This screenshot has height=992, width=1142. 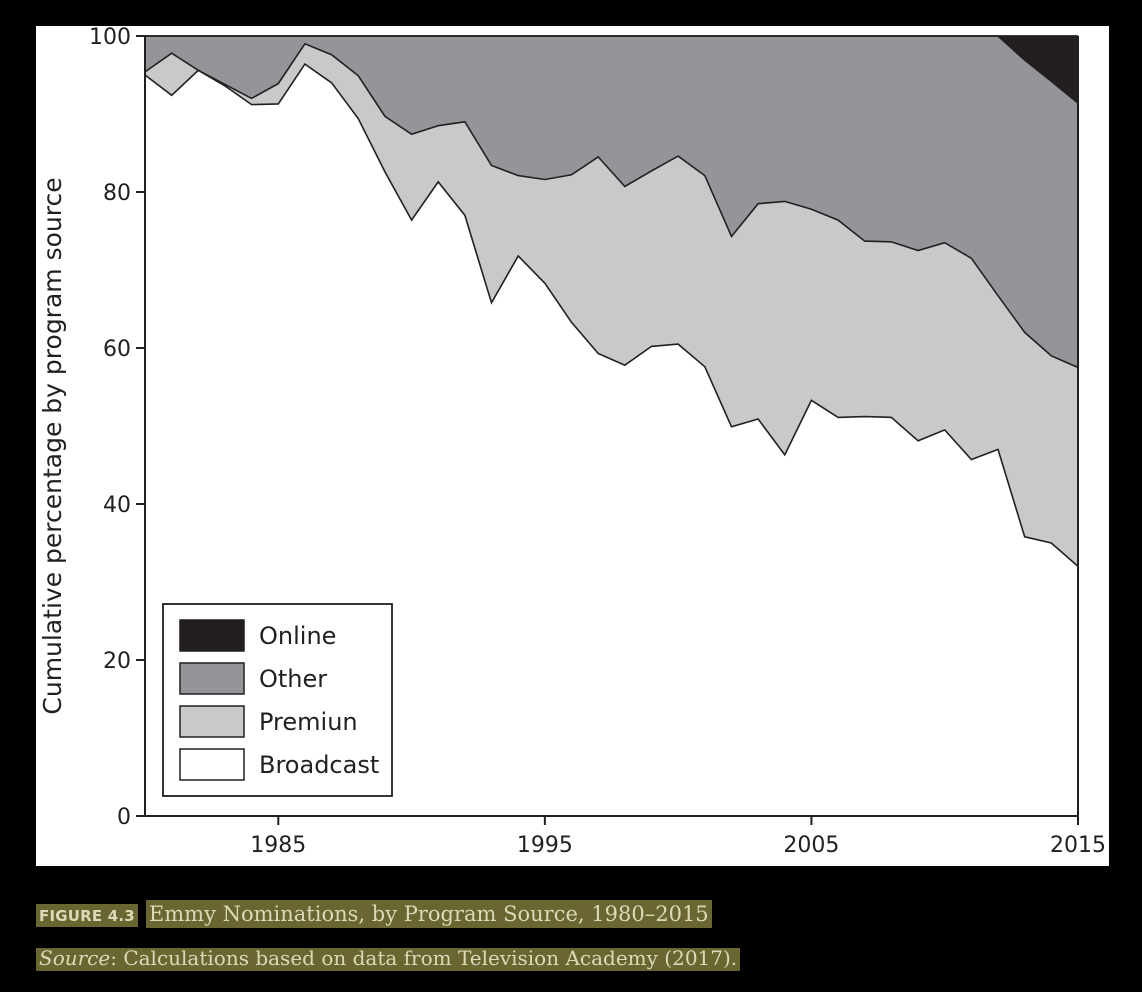 I want to click on figure-label: FIGURE 4.3, so click(x=87, y=916).